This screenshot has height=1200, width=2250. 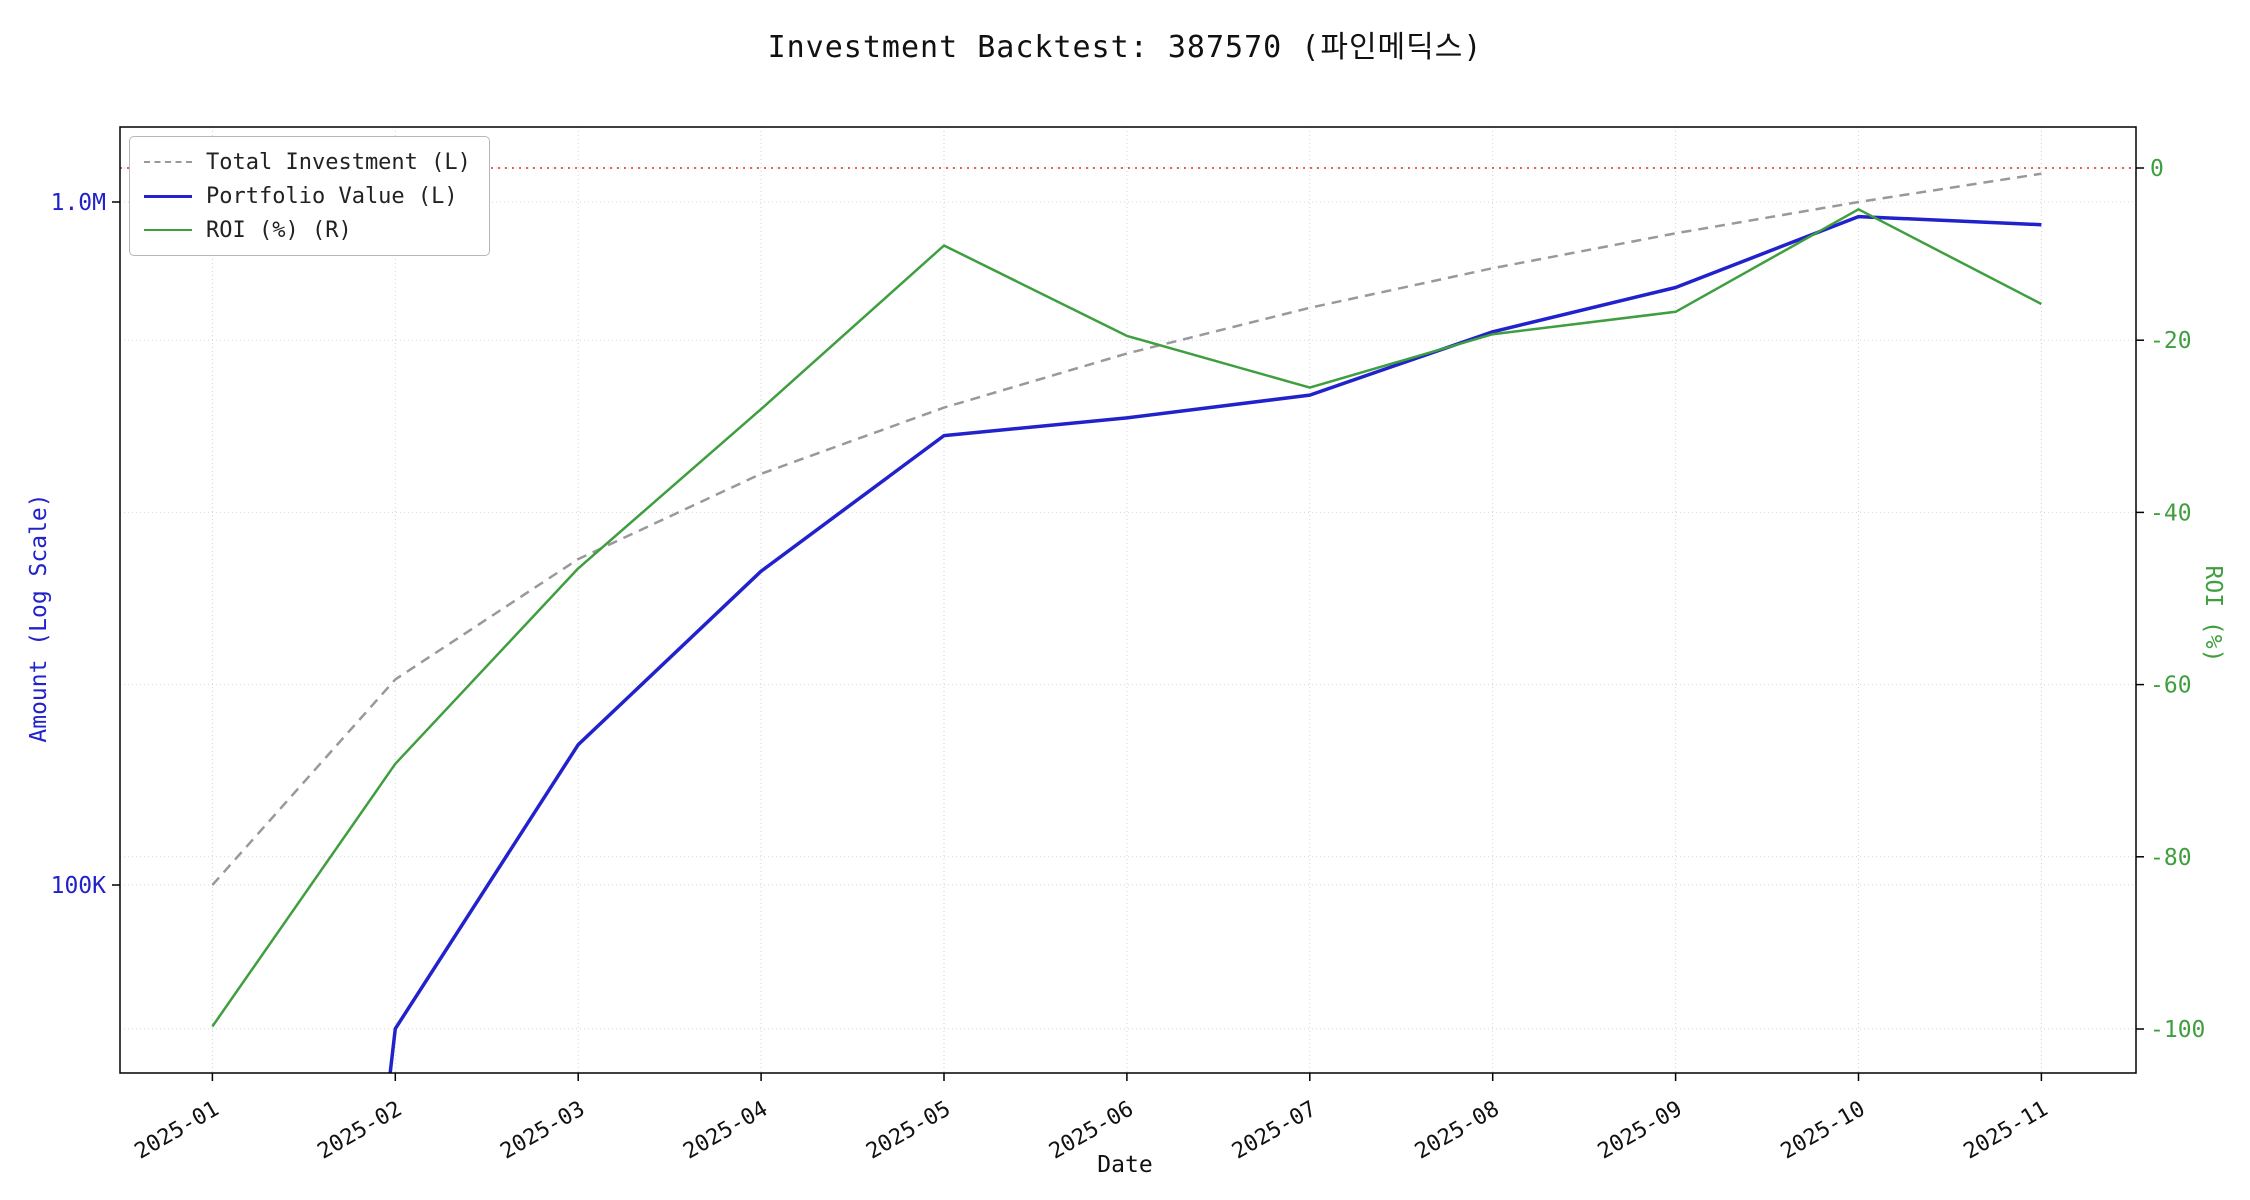 What do you see at coordinates (168, 196) in the screenshot?
I see `legend-swatch-solid-blue-line` at bounding box center [168, 196].